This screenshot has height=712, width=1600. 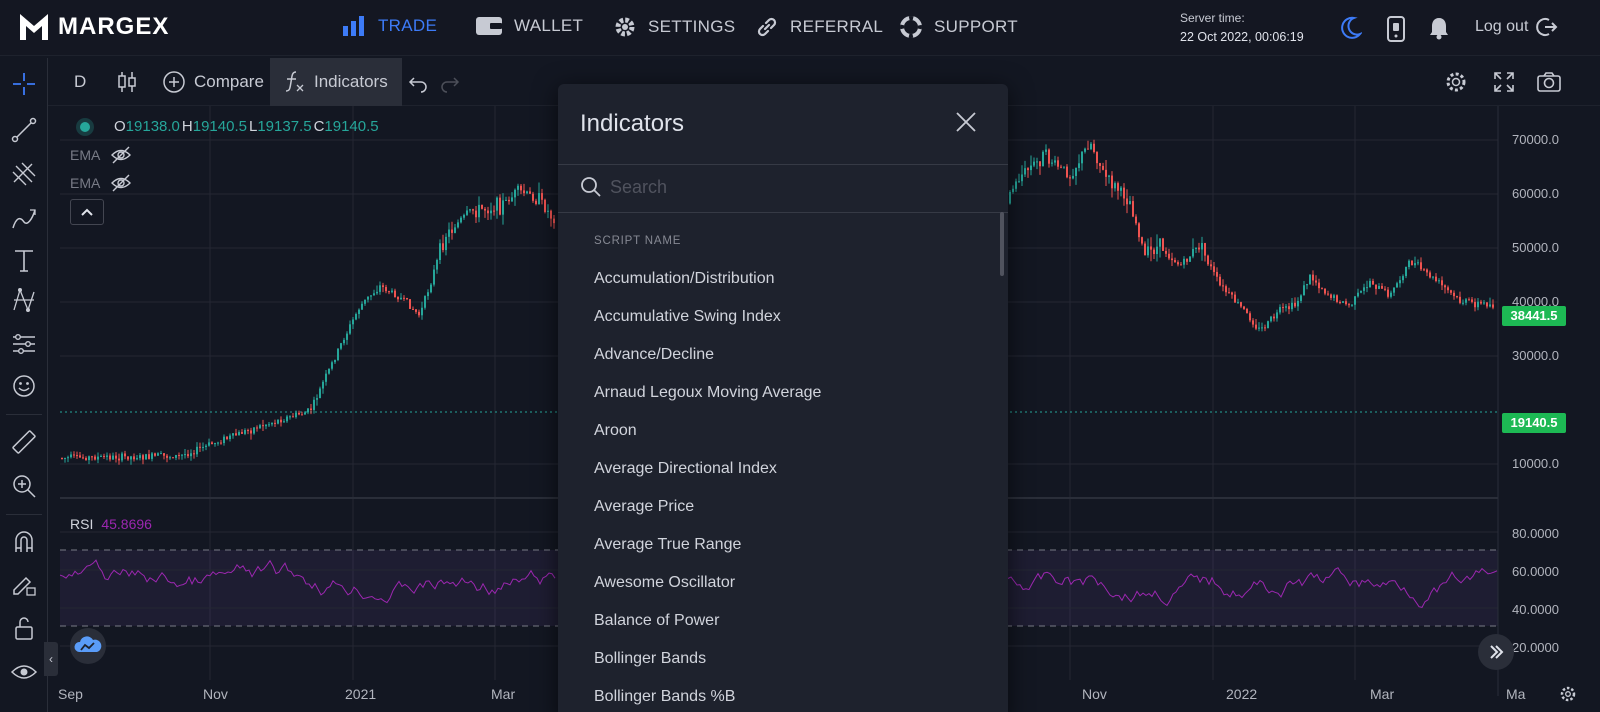 What do you see at coordinates (674, 27) in the screenshot?
I see `nav-settings: SETTINGS` at bounding box center [674, 27].